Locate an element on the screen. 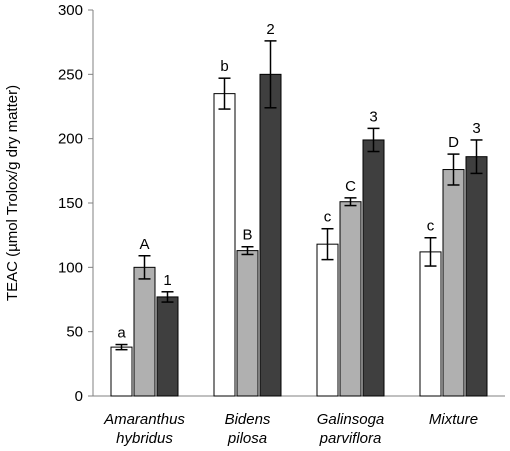 Image resolution: width=510 pixels, height=451 pixels. category-label-line2: pilosa is located at coordinates (247, 438).